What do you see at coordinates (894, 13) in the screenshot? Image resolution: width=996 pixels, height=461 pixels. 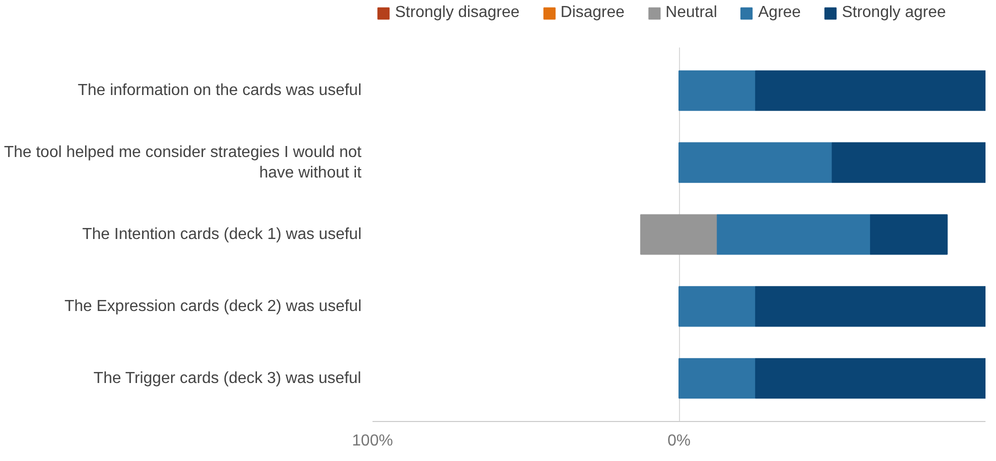 I see `legend-label: Strongly agree` at bounding box center [894, 13].